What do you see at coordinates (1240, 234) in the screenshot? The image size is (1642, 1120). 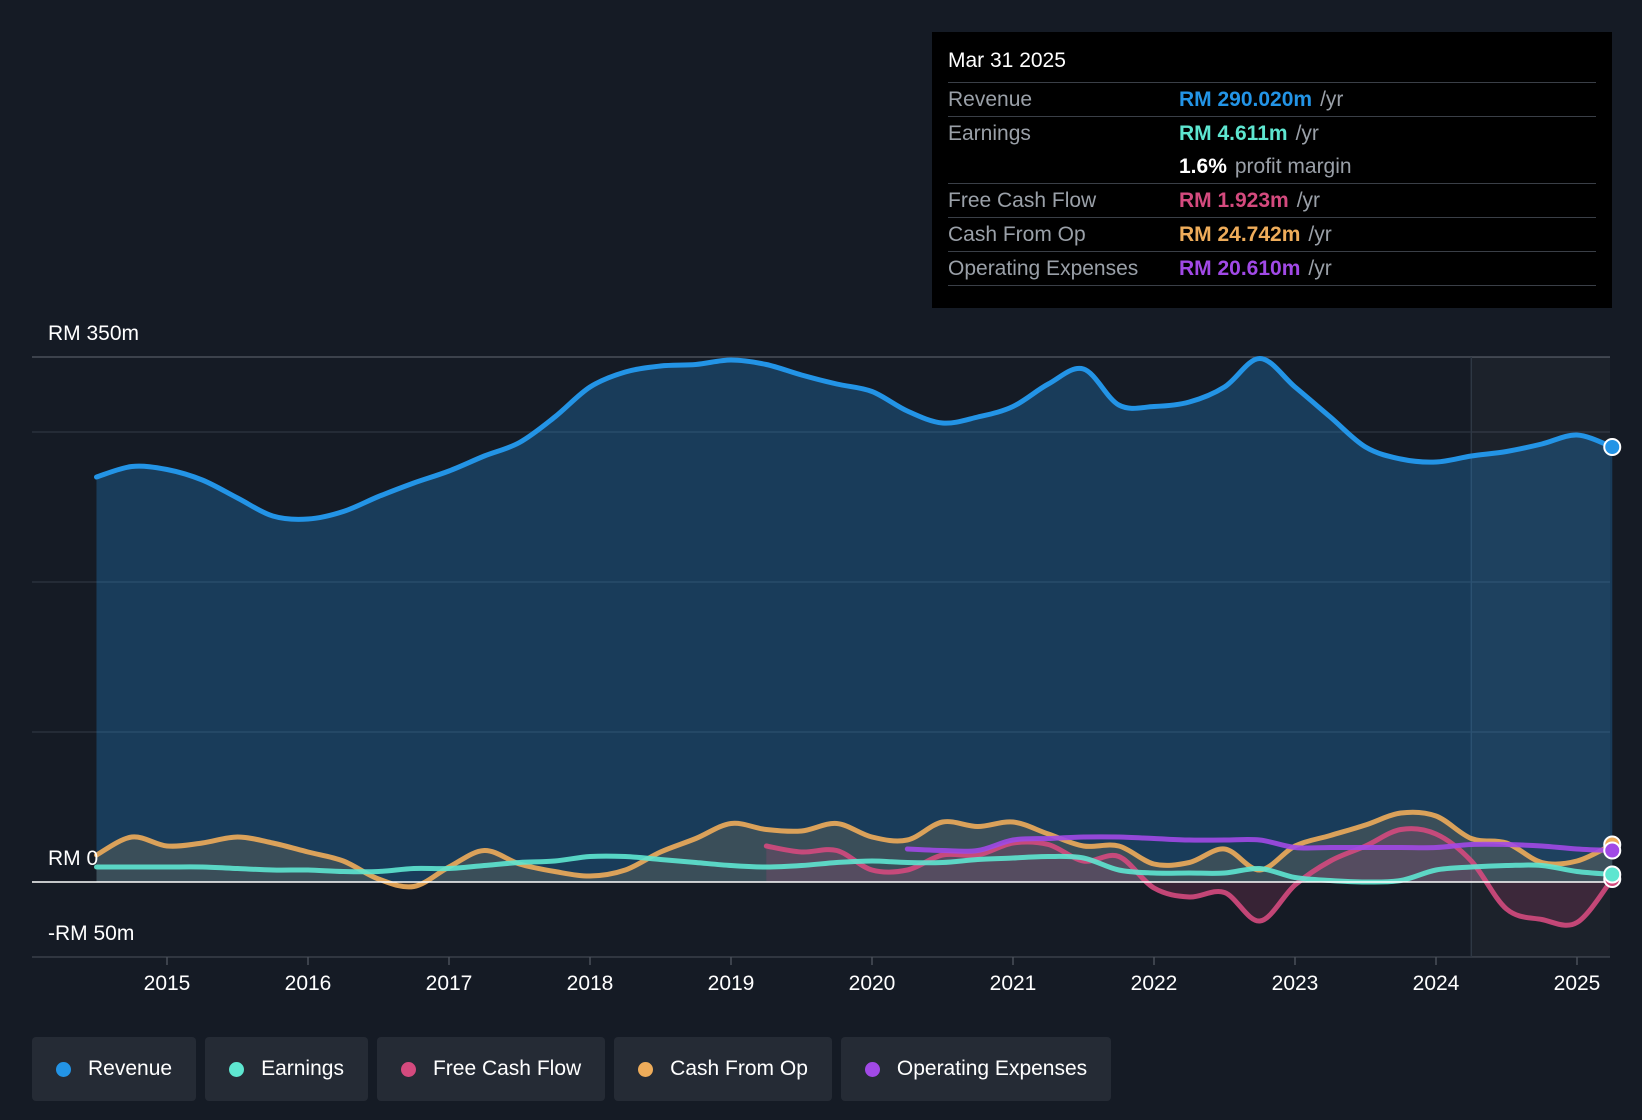 I see `tooltip-value-cfo: RM 24.742m` at bounding box center [1240, 234].